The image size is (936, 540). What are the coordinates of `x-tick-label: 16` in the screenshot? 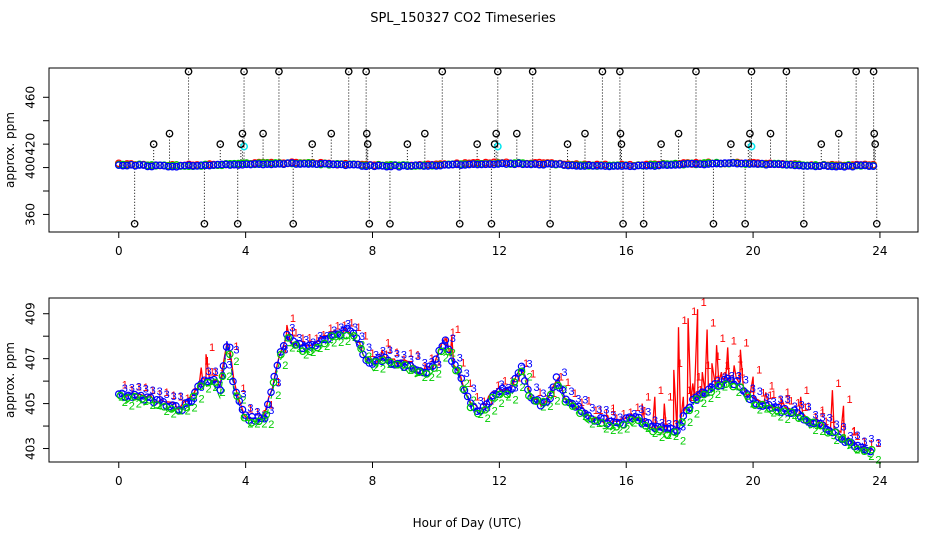 It's located at (626, 481).